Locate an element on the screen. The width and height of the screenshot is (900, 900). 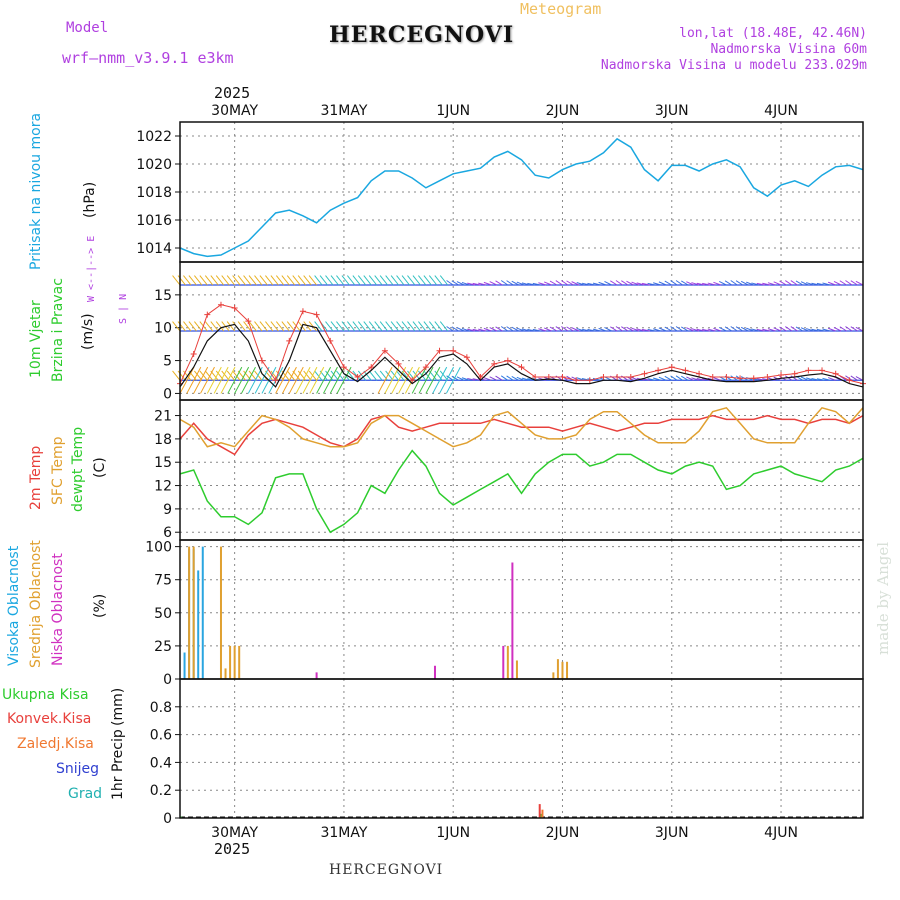
footer-title: HERCEGNOVI is located at coordinates (386, 870).